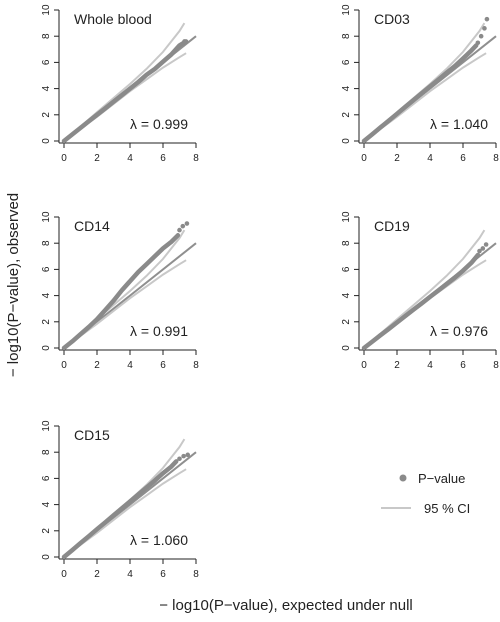 This screenshot has height=622, width=500. I want to click on lambda-label: λ = 0.999, so click(159, 124).